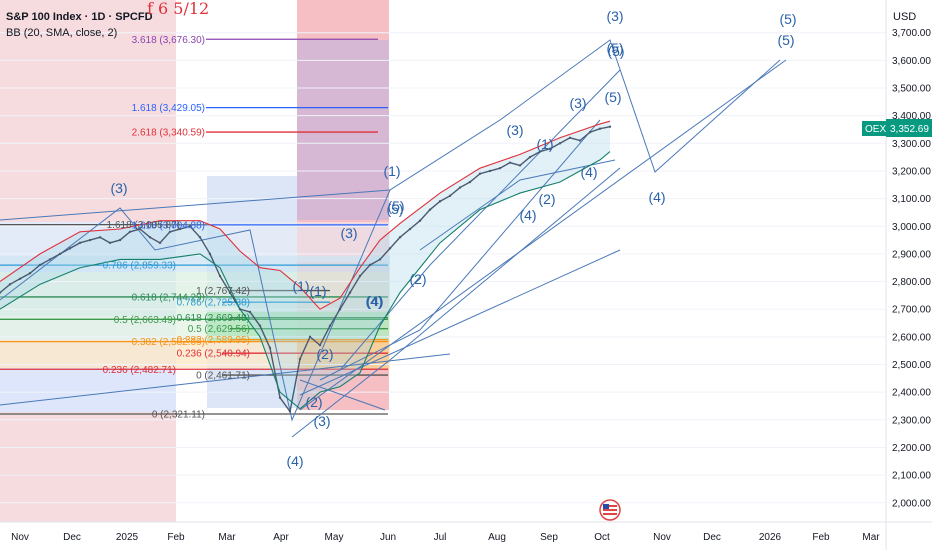  Describe the element at coordinates (178, 414) in the screenshot. I see `fib-label: 0 (2,321.11)` at that location.